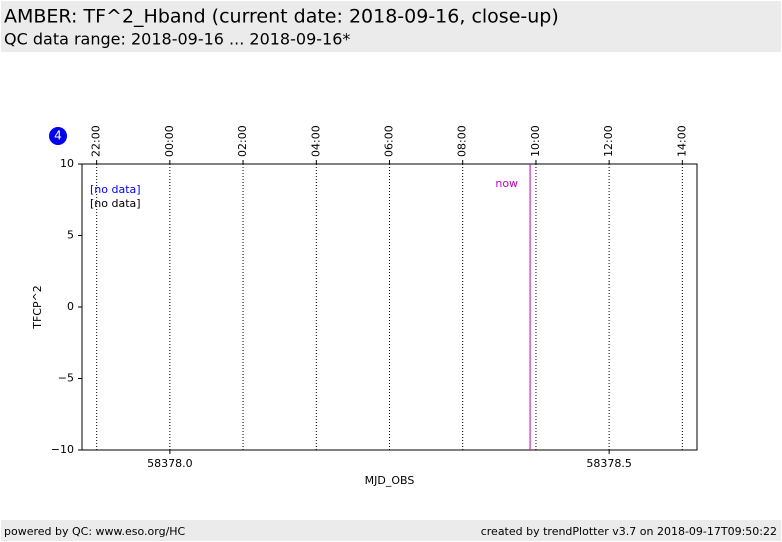 The height and width of the screenshot is (542, 782). Describe the element at coordinates (96, 141) in the screenshot. I see `x2-tick-label: 22:00` at that location.